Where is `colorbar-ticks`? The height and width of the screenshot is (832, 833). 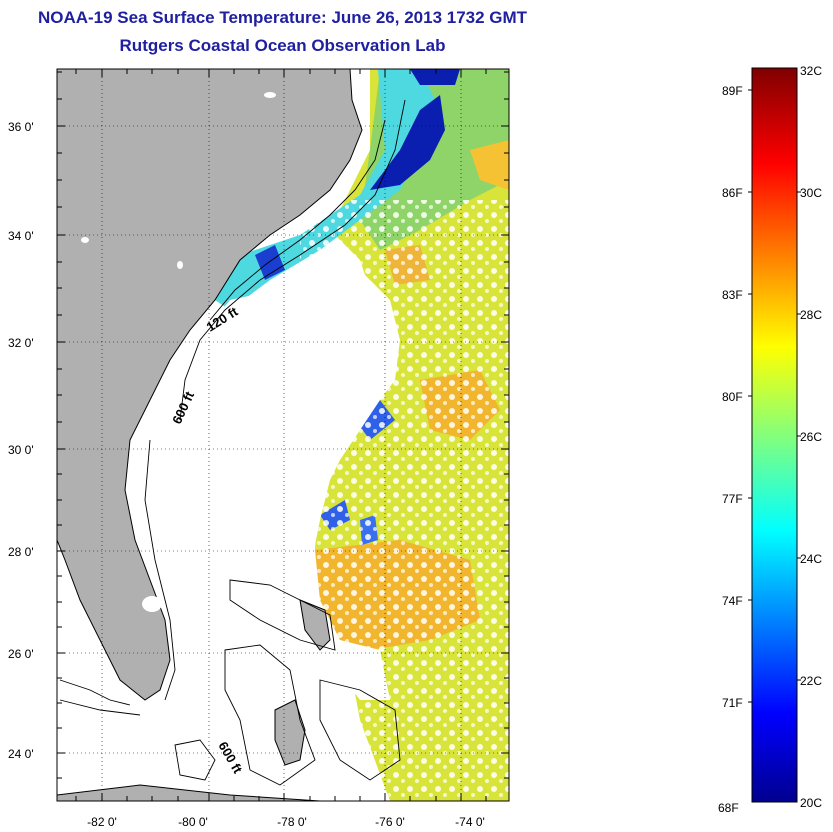
colorbar-ticks is located at coordinates (774, 396).